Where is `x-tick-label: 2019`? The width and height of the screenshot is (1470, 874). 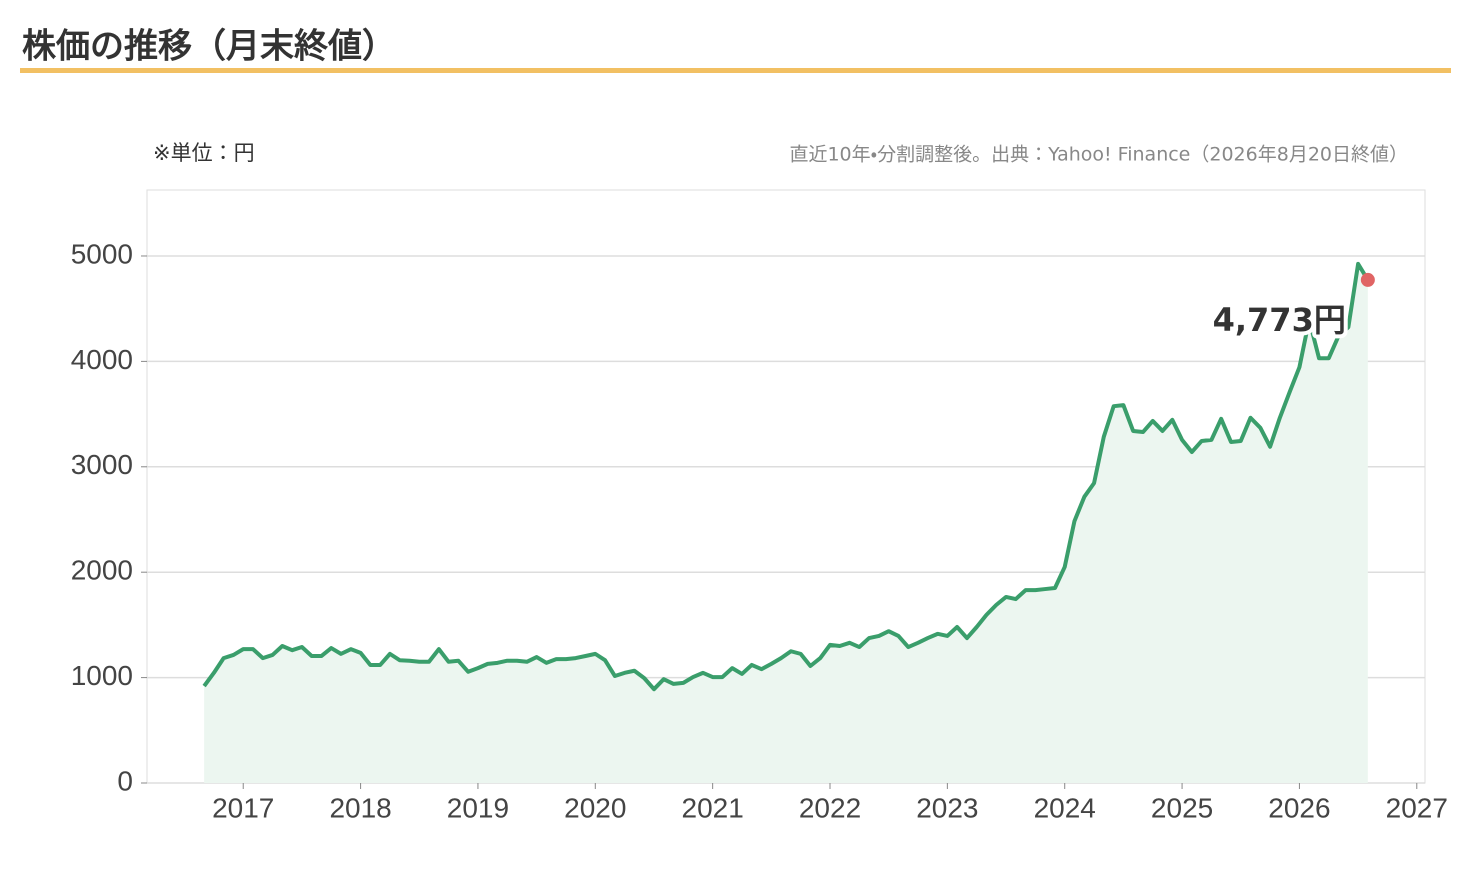
x-tick-label: 2019 is located at coordinates (478, 807).